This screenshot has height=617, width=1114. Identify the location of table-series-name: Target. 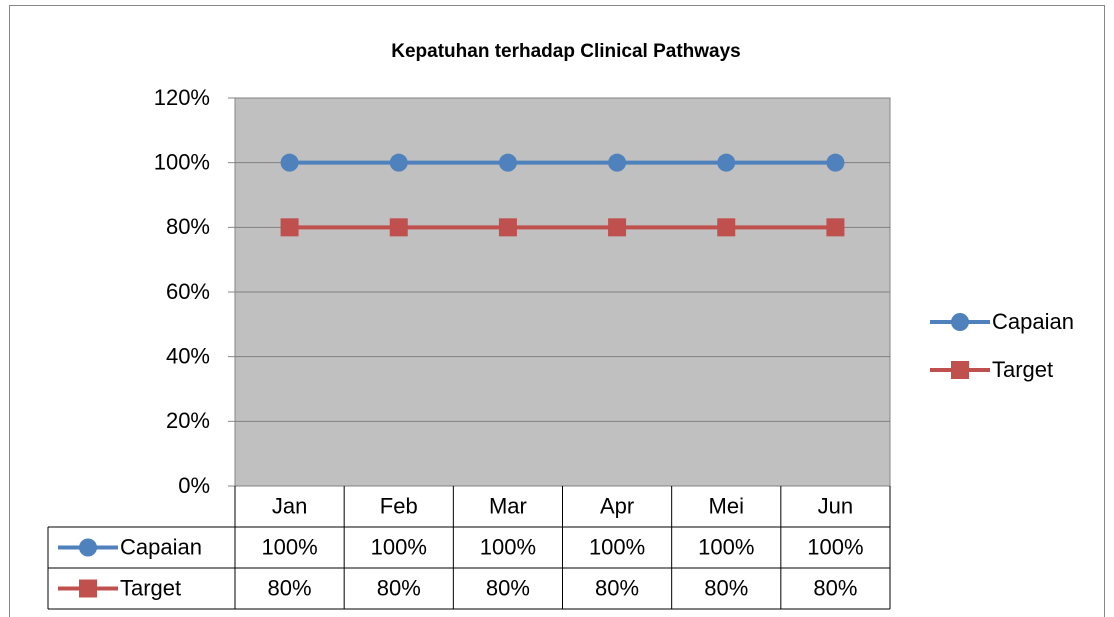
(150, 587).